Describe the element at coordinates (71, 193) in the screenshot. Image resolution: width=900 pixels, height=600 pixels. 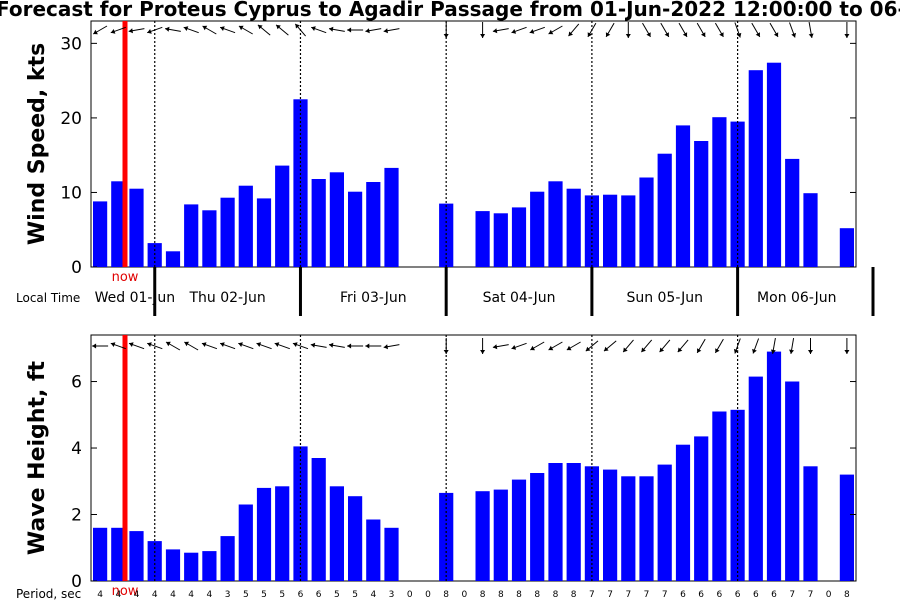
I see `y-tick-label: 10` at that location.